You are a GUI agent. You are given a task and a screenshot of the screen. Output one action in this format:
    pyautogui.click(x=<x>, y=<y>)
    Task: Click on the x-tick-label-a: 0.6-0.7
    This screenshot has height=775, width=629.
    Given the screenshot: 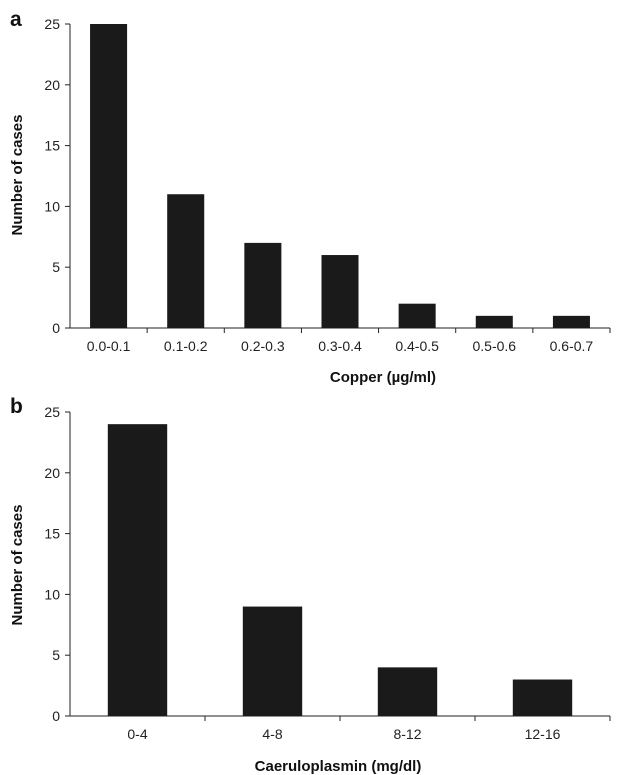 What is the action you would take?
    pyautogui.click(x=572, y=346)
    